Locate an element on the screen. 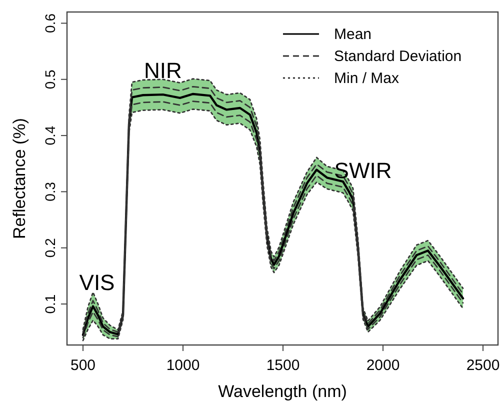  x-tick-label: 500 is located at coordinates (83, 365).